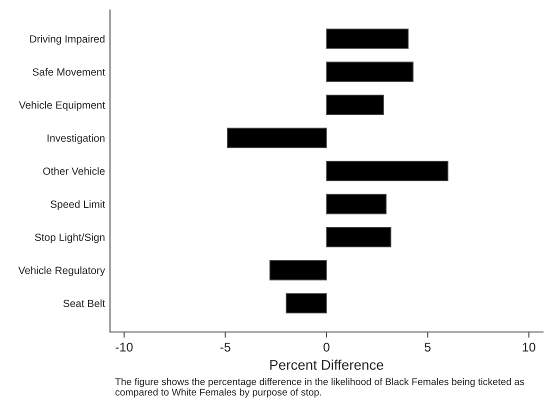  Describe the element at coordinates (74, 171) in the screenshot. I see `y-tick-label: Other Vehicle` at that location.